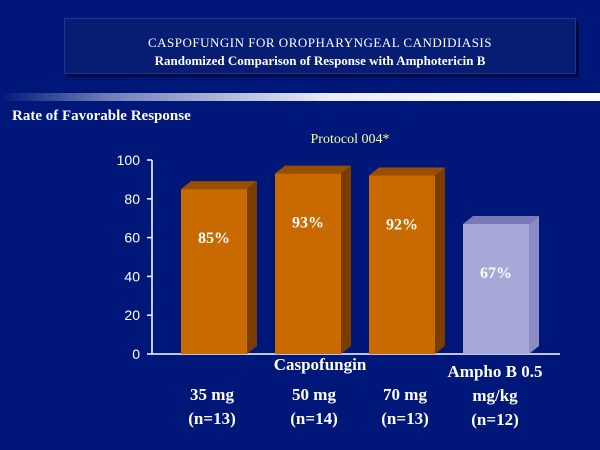 The width and height of the screenshot is (600, 450). What do you see at coordinates (214, 238) in the screenshot?
I see `bar-value-label: 85%` at bounding box center [214, 238].